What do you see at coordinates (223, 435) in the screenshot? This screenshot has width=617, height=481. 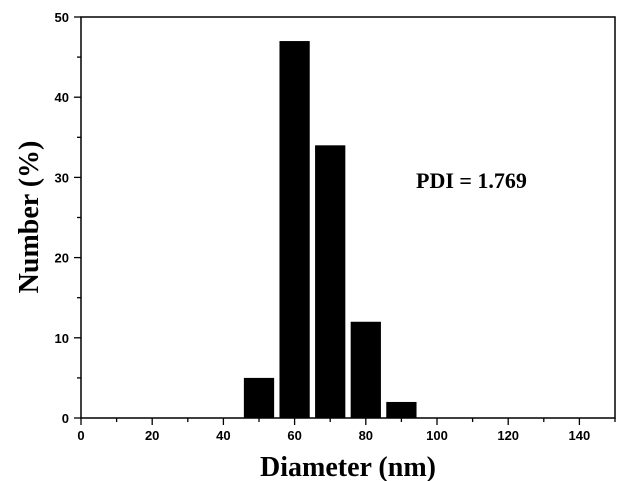 I see `x-tick-label: 40` at bounding box center [223, 435].